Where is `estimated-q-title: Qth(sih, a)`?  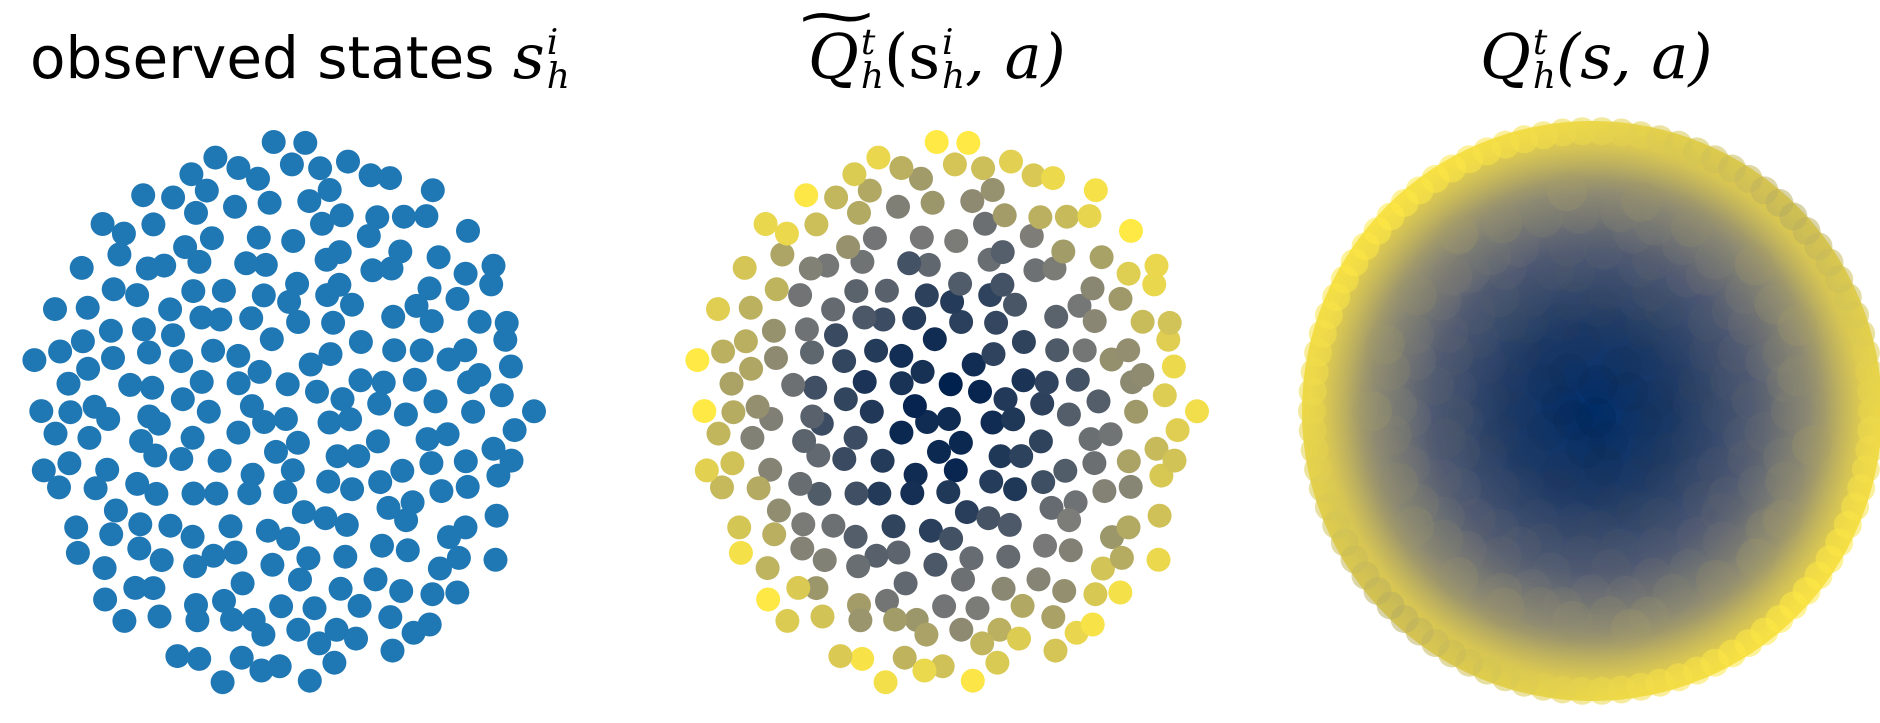
estimated-q-title: Qth(sih, a) is located at coordinates (937, 57).